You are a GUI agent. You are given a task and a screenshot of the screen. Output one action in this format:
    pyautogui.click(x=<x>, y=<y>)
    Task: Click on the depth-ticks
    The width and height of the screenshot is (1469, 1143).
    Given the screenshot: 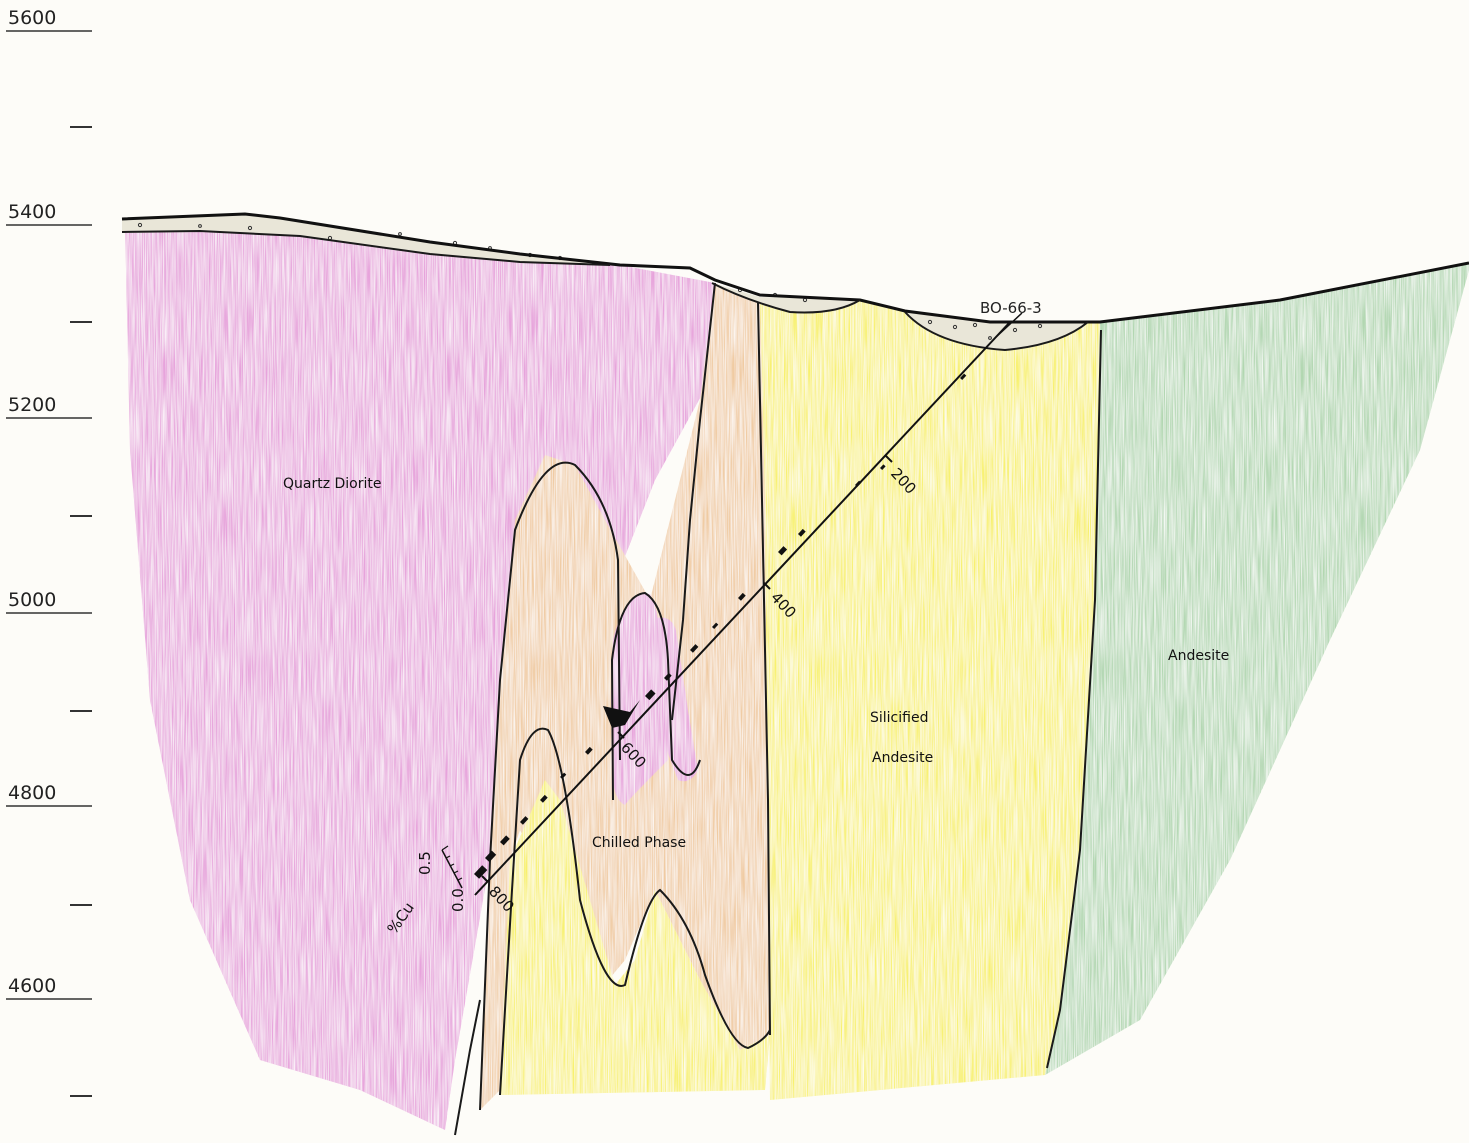 What is the action you would take?
    pyautogui.click(x=687, y=669)
    